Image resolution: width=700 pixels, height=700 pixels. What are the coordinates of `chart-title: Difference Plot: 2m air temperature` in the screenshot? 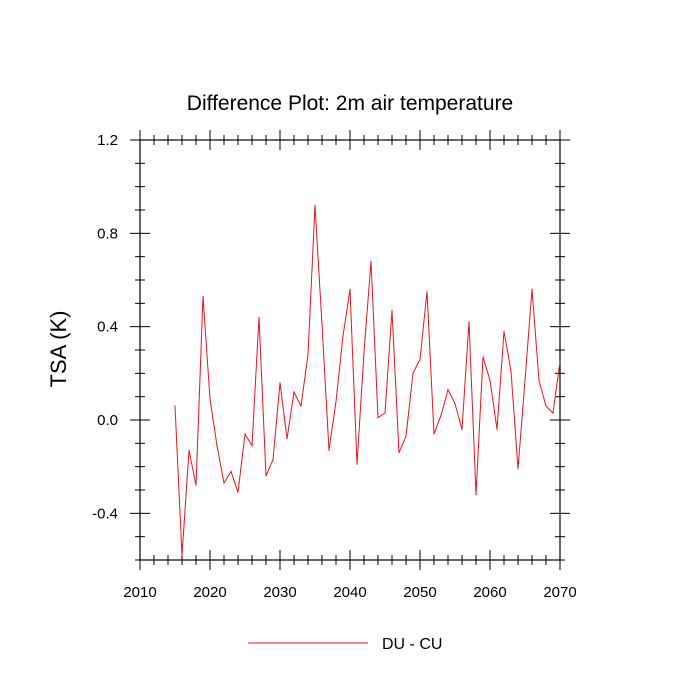 It's located at (350, 103).